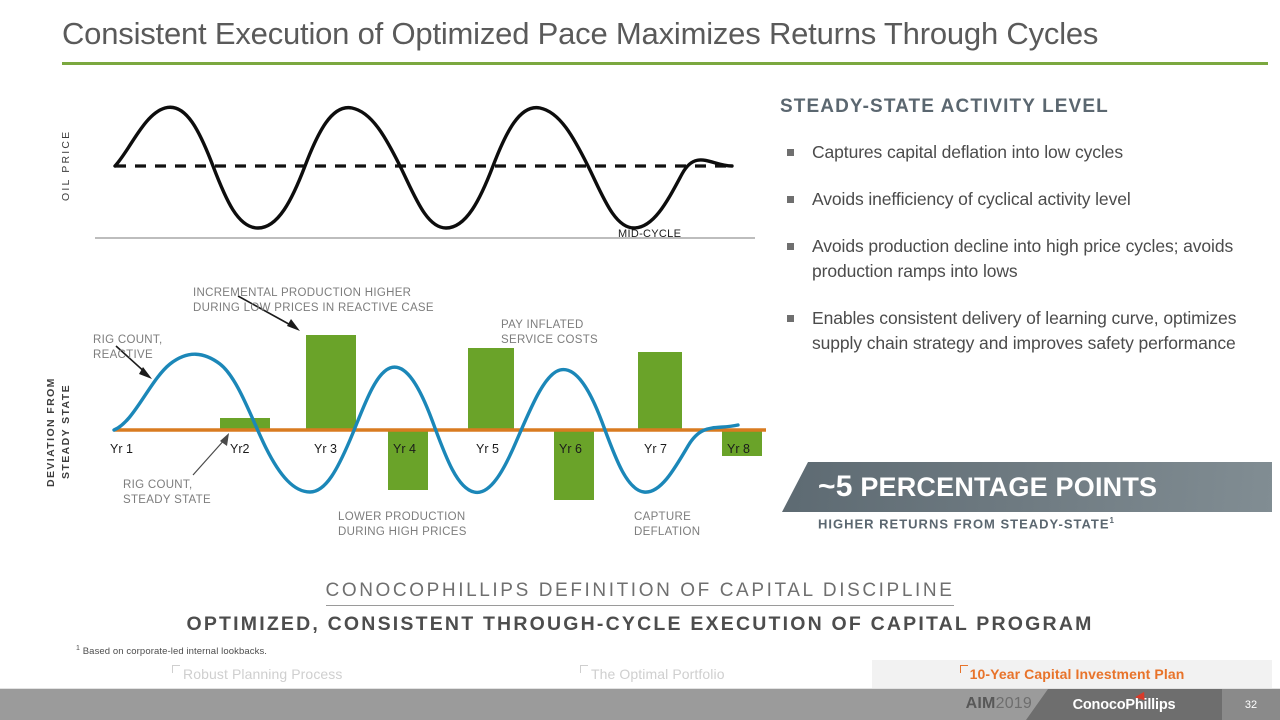 Image resolution: width=1280 pixels, height=720 pixels. I want to click on banner-footnote-marker: 1, so click(1112, 520).